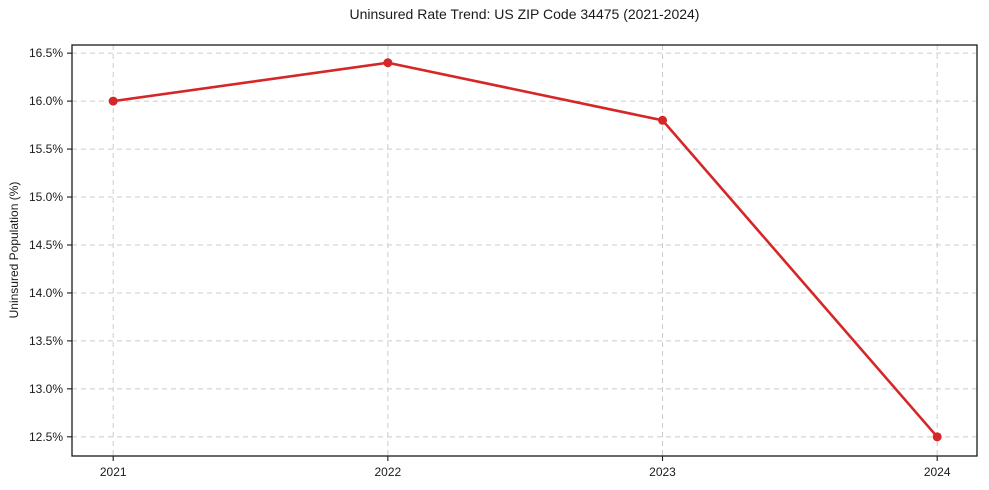  What do you see at coordinates (46, 437) in the screenshot?
I see `y-tick-label: 12.5%` at bounding box center [46, 437].